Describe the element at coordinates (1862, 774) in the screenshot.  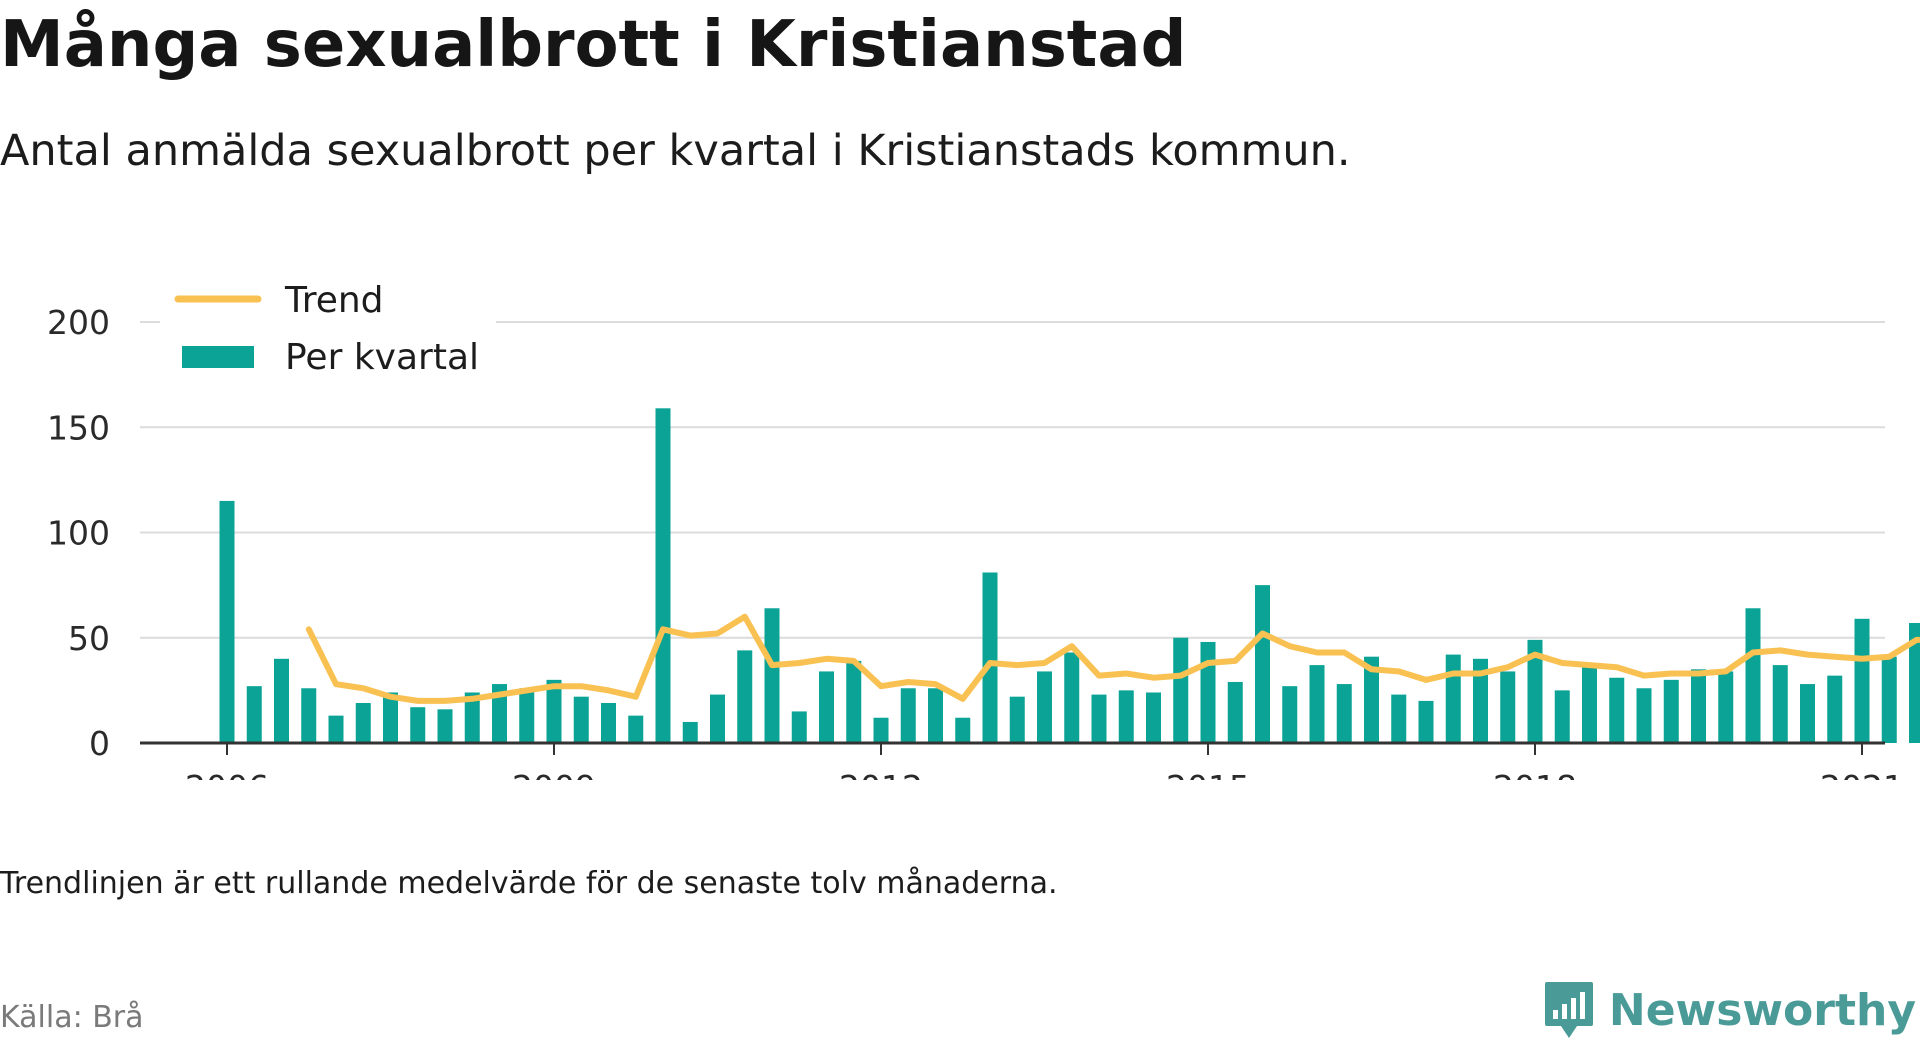
I see `x-tick-label: 2021` at that location.